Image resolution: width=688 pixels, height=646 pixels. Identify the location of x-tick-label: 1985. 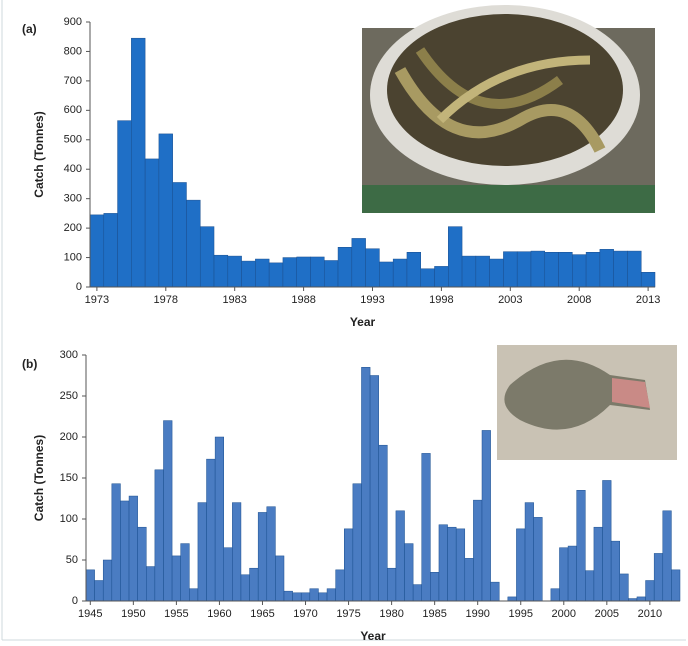
(434, 614).